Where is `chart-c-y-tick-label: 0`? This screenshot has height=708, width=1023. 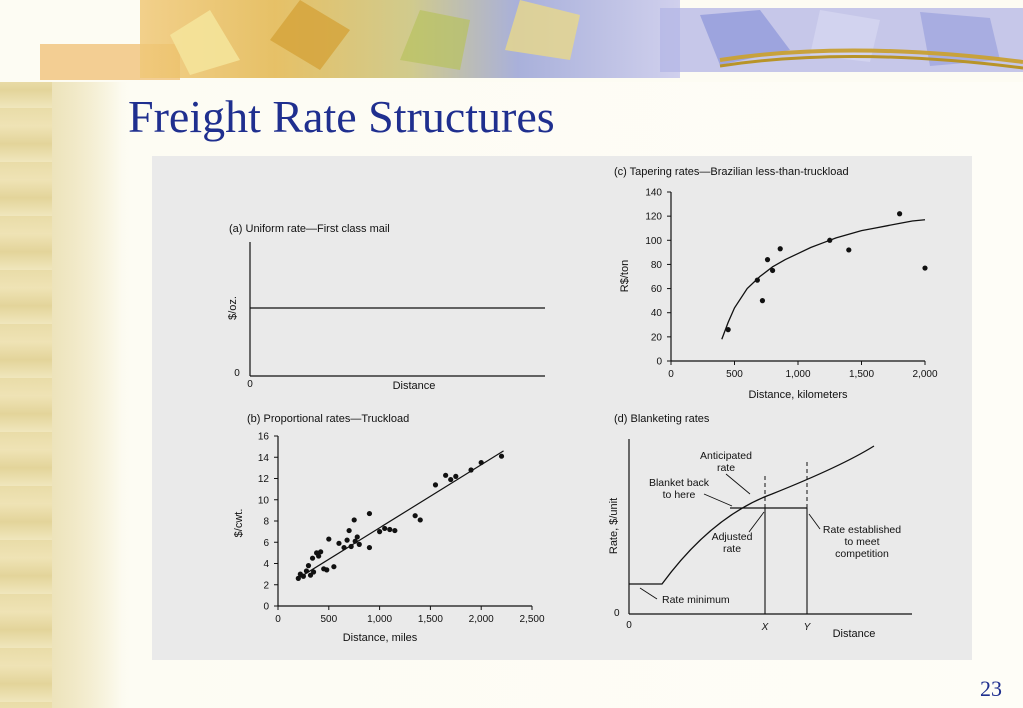 chart-c-y-tick-label: 0 is located at coordinates (659, 362).